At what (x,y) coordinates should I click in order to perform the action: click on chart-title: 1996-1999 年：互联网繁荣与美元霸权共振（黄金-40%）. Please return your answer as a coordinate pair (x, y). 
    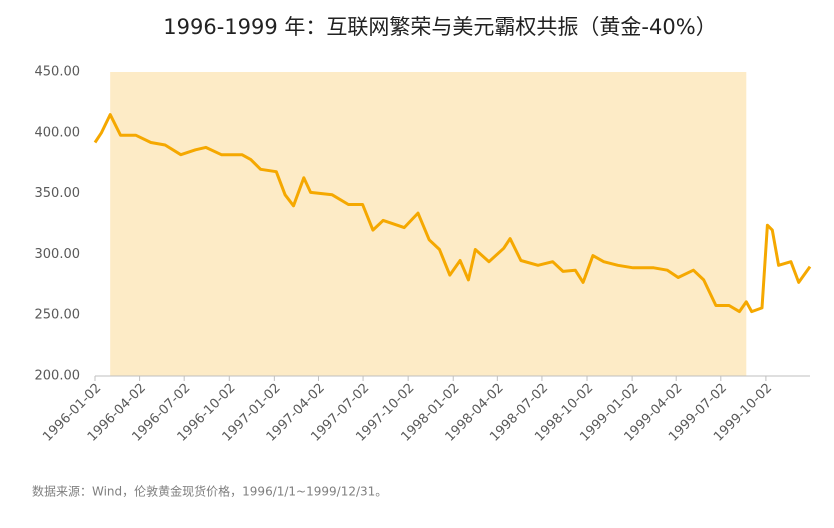
    Looking at the image, I should click on (439, 27).